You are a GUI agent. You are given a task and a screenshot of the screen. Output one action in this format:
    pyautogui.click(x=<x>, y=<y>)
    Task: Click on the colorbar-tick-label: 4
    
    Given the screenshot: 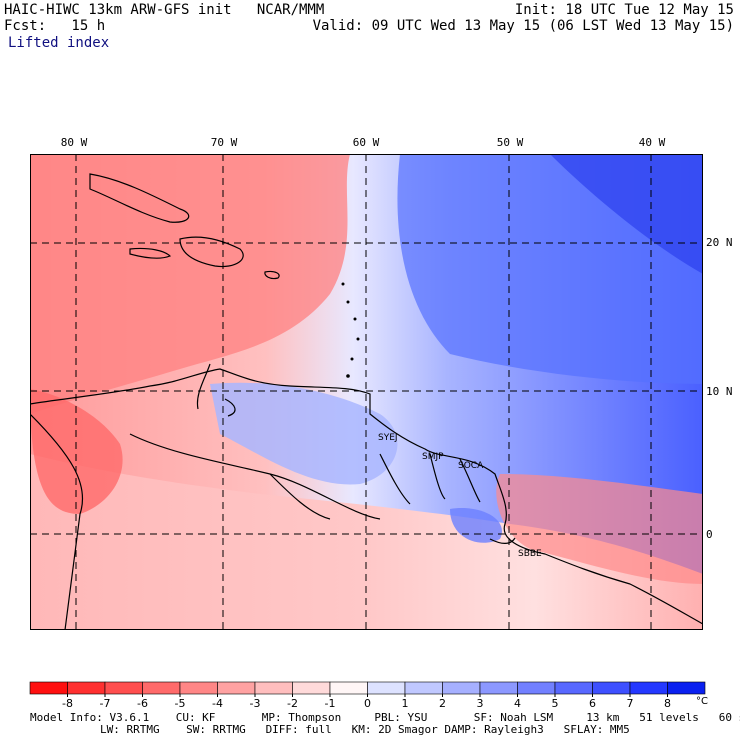 What is the action you would take?
    pyautogui.click(x=517, y=703)
    